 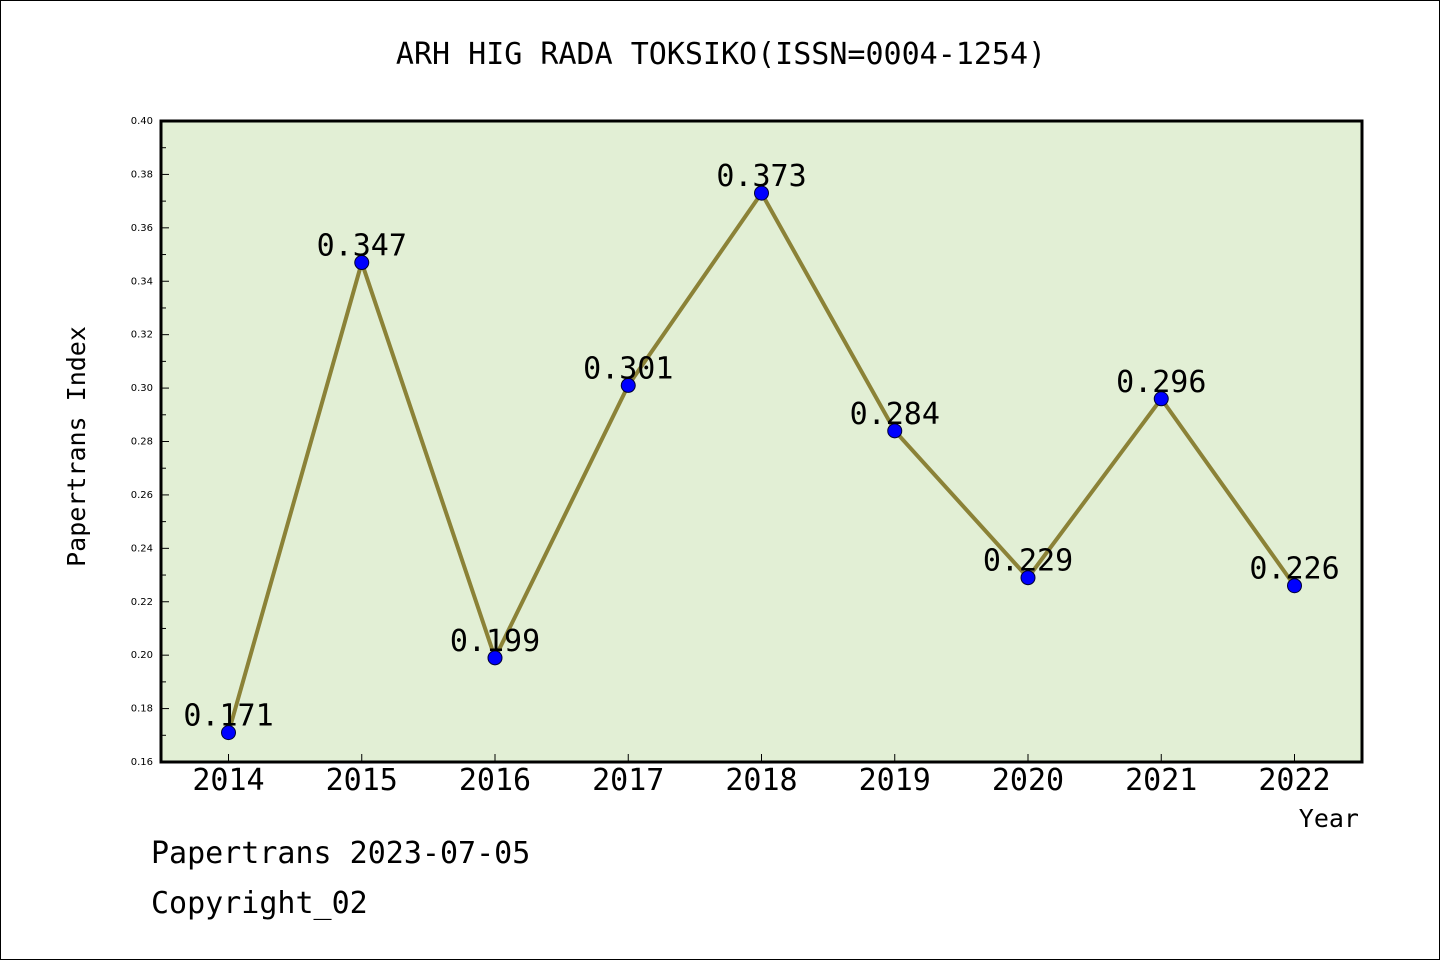 What do you see at coordinates (895, 780) in the screenshot?
I see `x-tick-label: 2019` at bounding box center [895, 780].